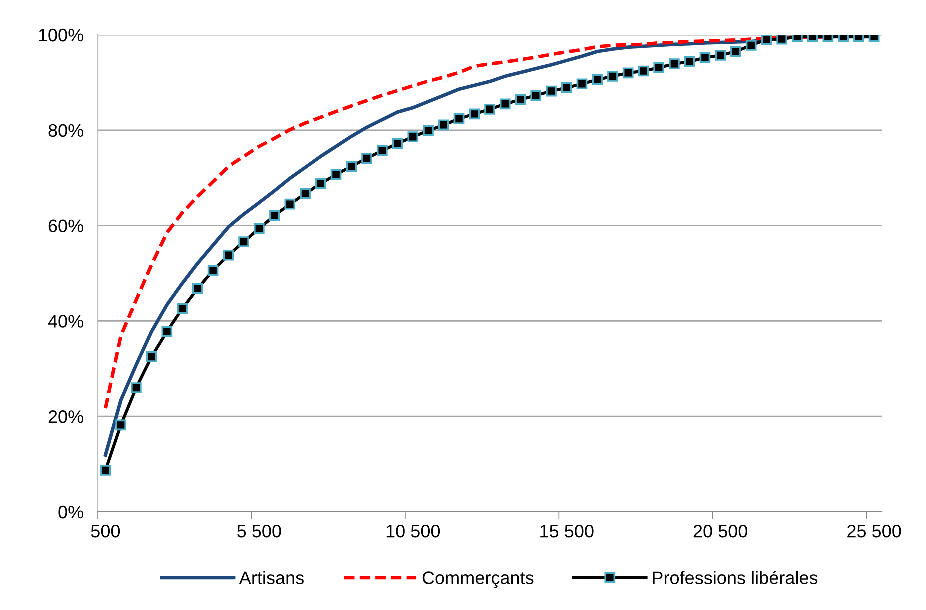  What do you see at coordinates (66, 417) in the screenshot?
I see `y-tick-label: 20%` at bounding box center [66, 417].